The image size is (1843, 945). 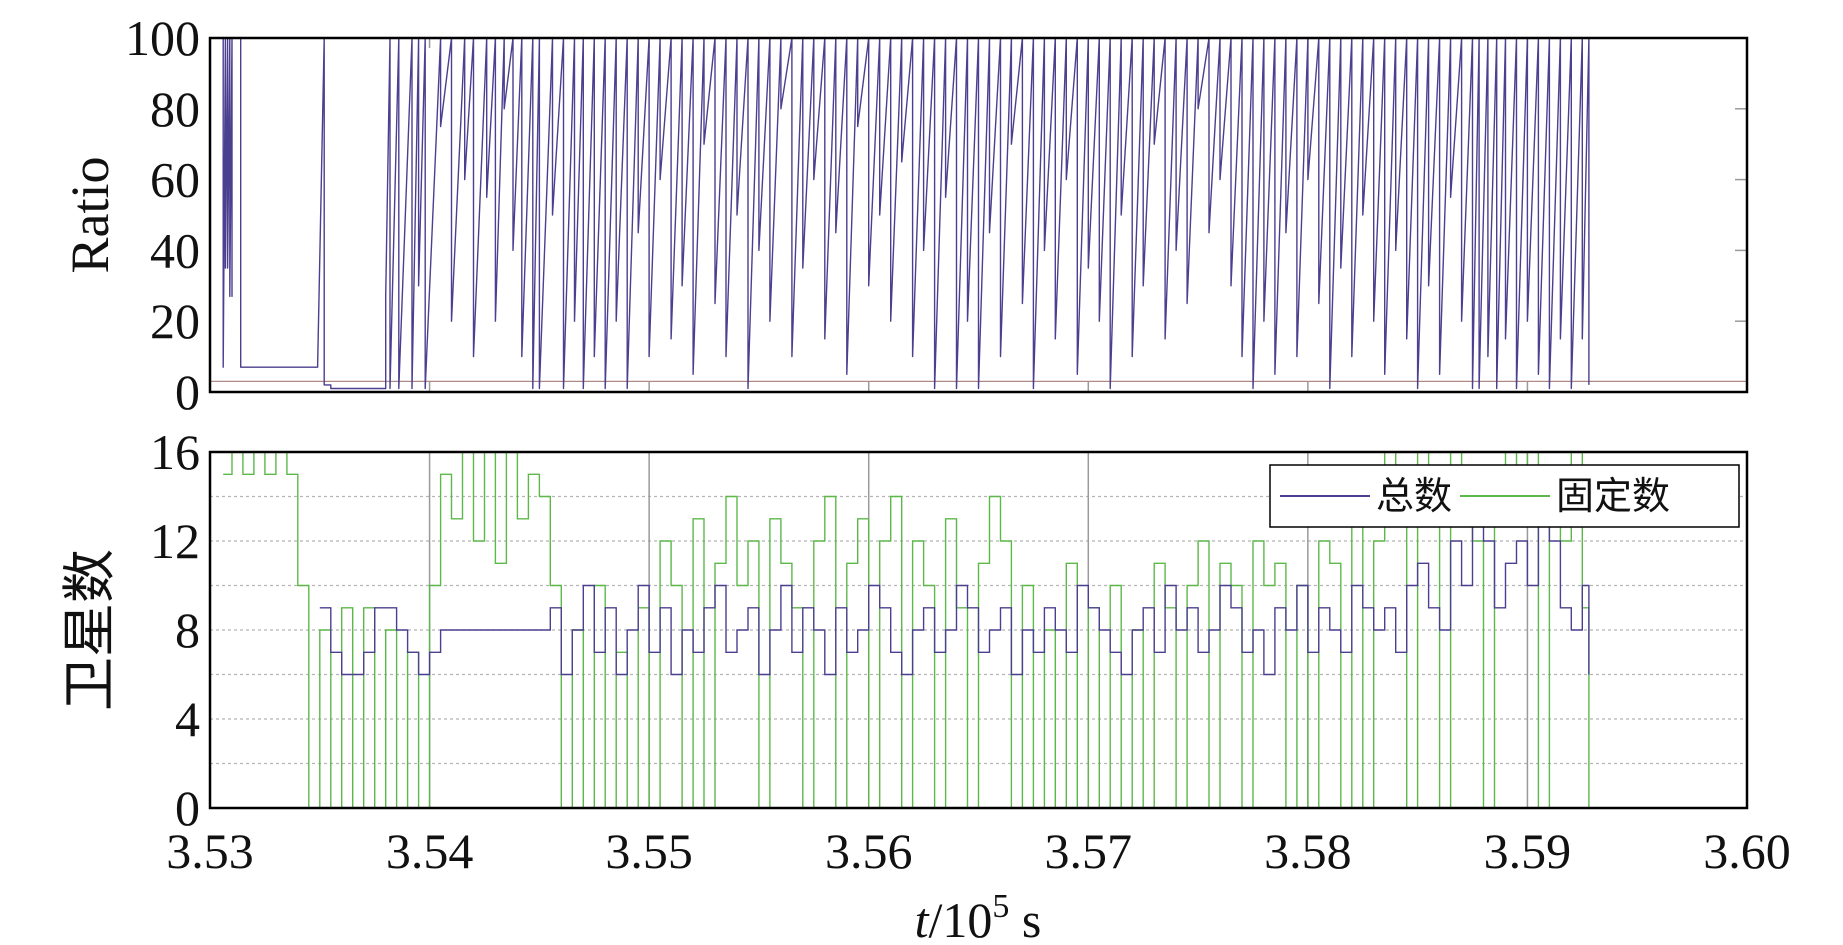 I want to click on x-tick-label: 3.55, so click(x=649, y=851).